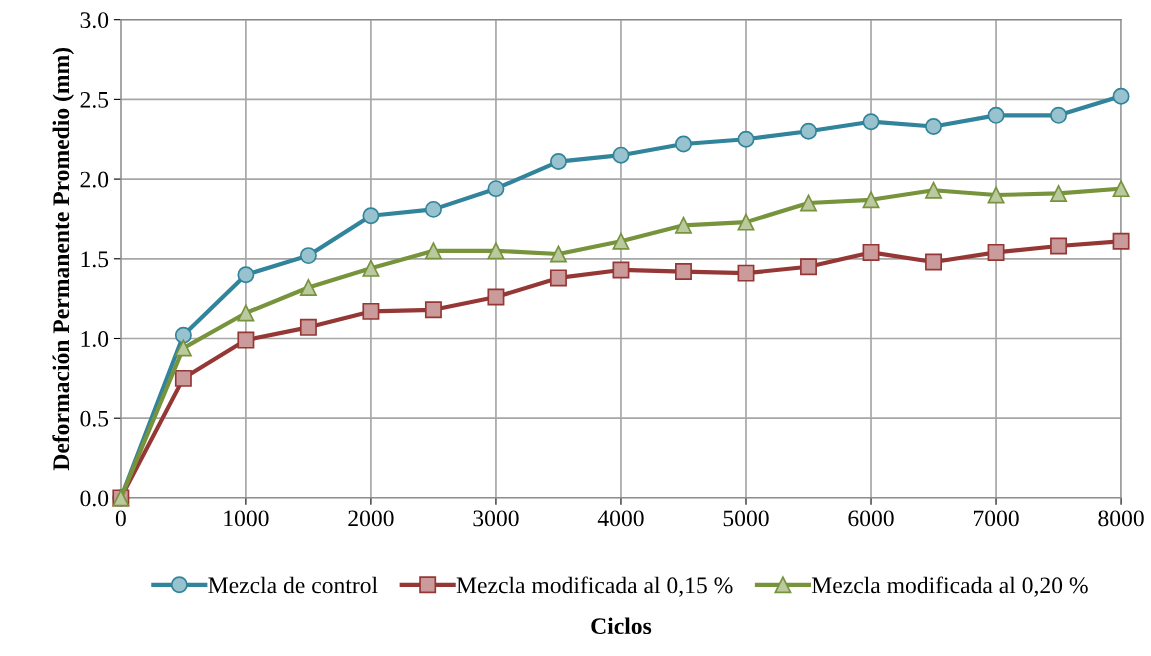  I want to click on x-tick-label: 8000, so click(1121, 518).